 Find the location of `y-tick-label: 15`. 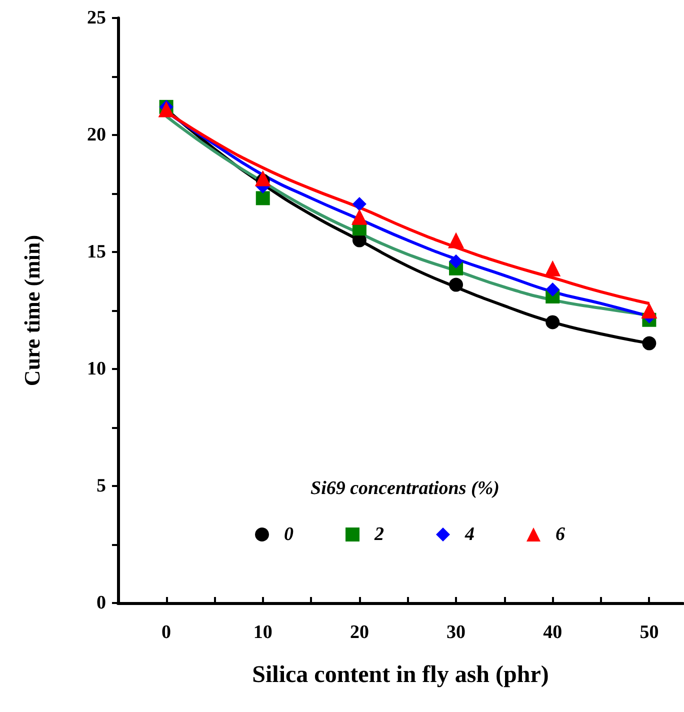

y-tick-label: 15 is located at coordinates (96, 252).